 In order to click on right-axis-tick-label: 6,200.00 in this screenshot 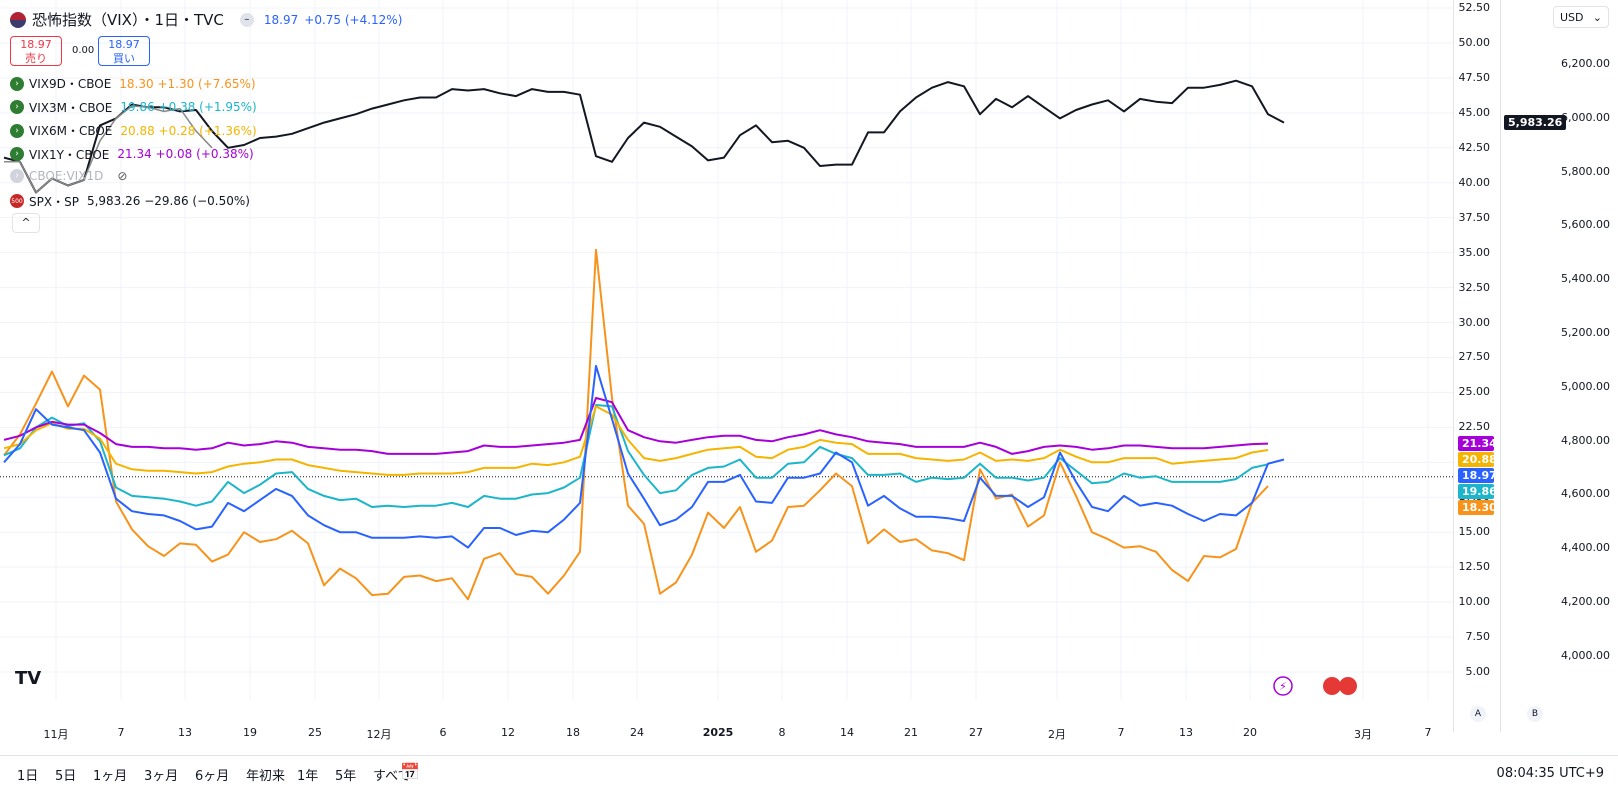, I will do `click(1585, 63)`.